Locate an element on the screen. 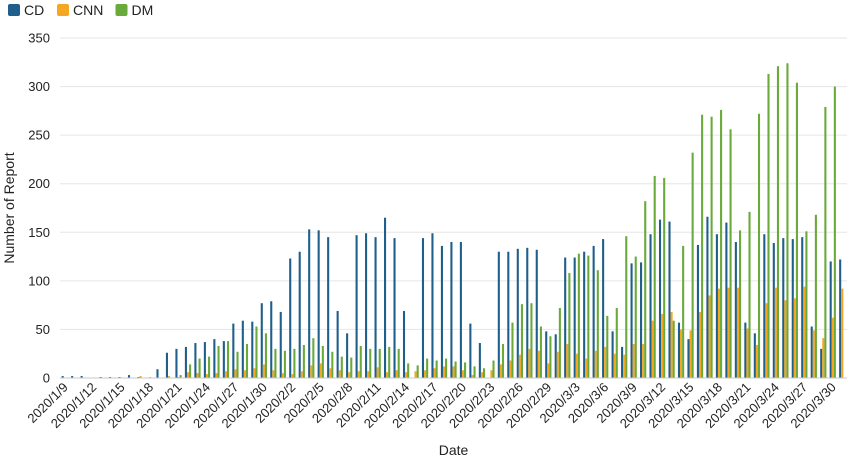 This screenshot has width=850, height=460. legend: CD CNN DM is located at coordinates (80, 10).